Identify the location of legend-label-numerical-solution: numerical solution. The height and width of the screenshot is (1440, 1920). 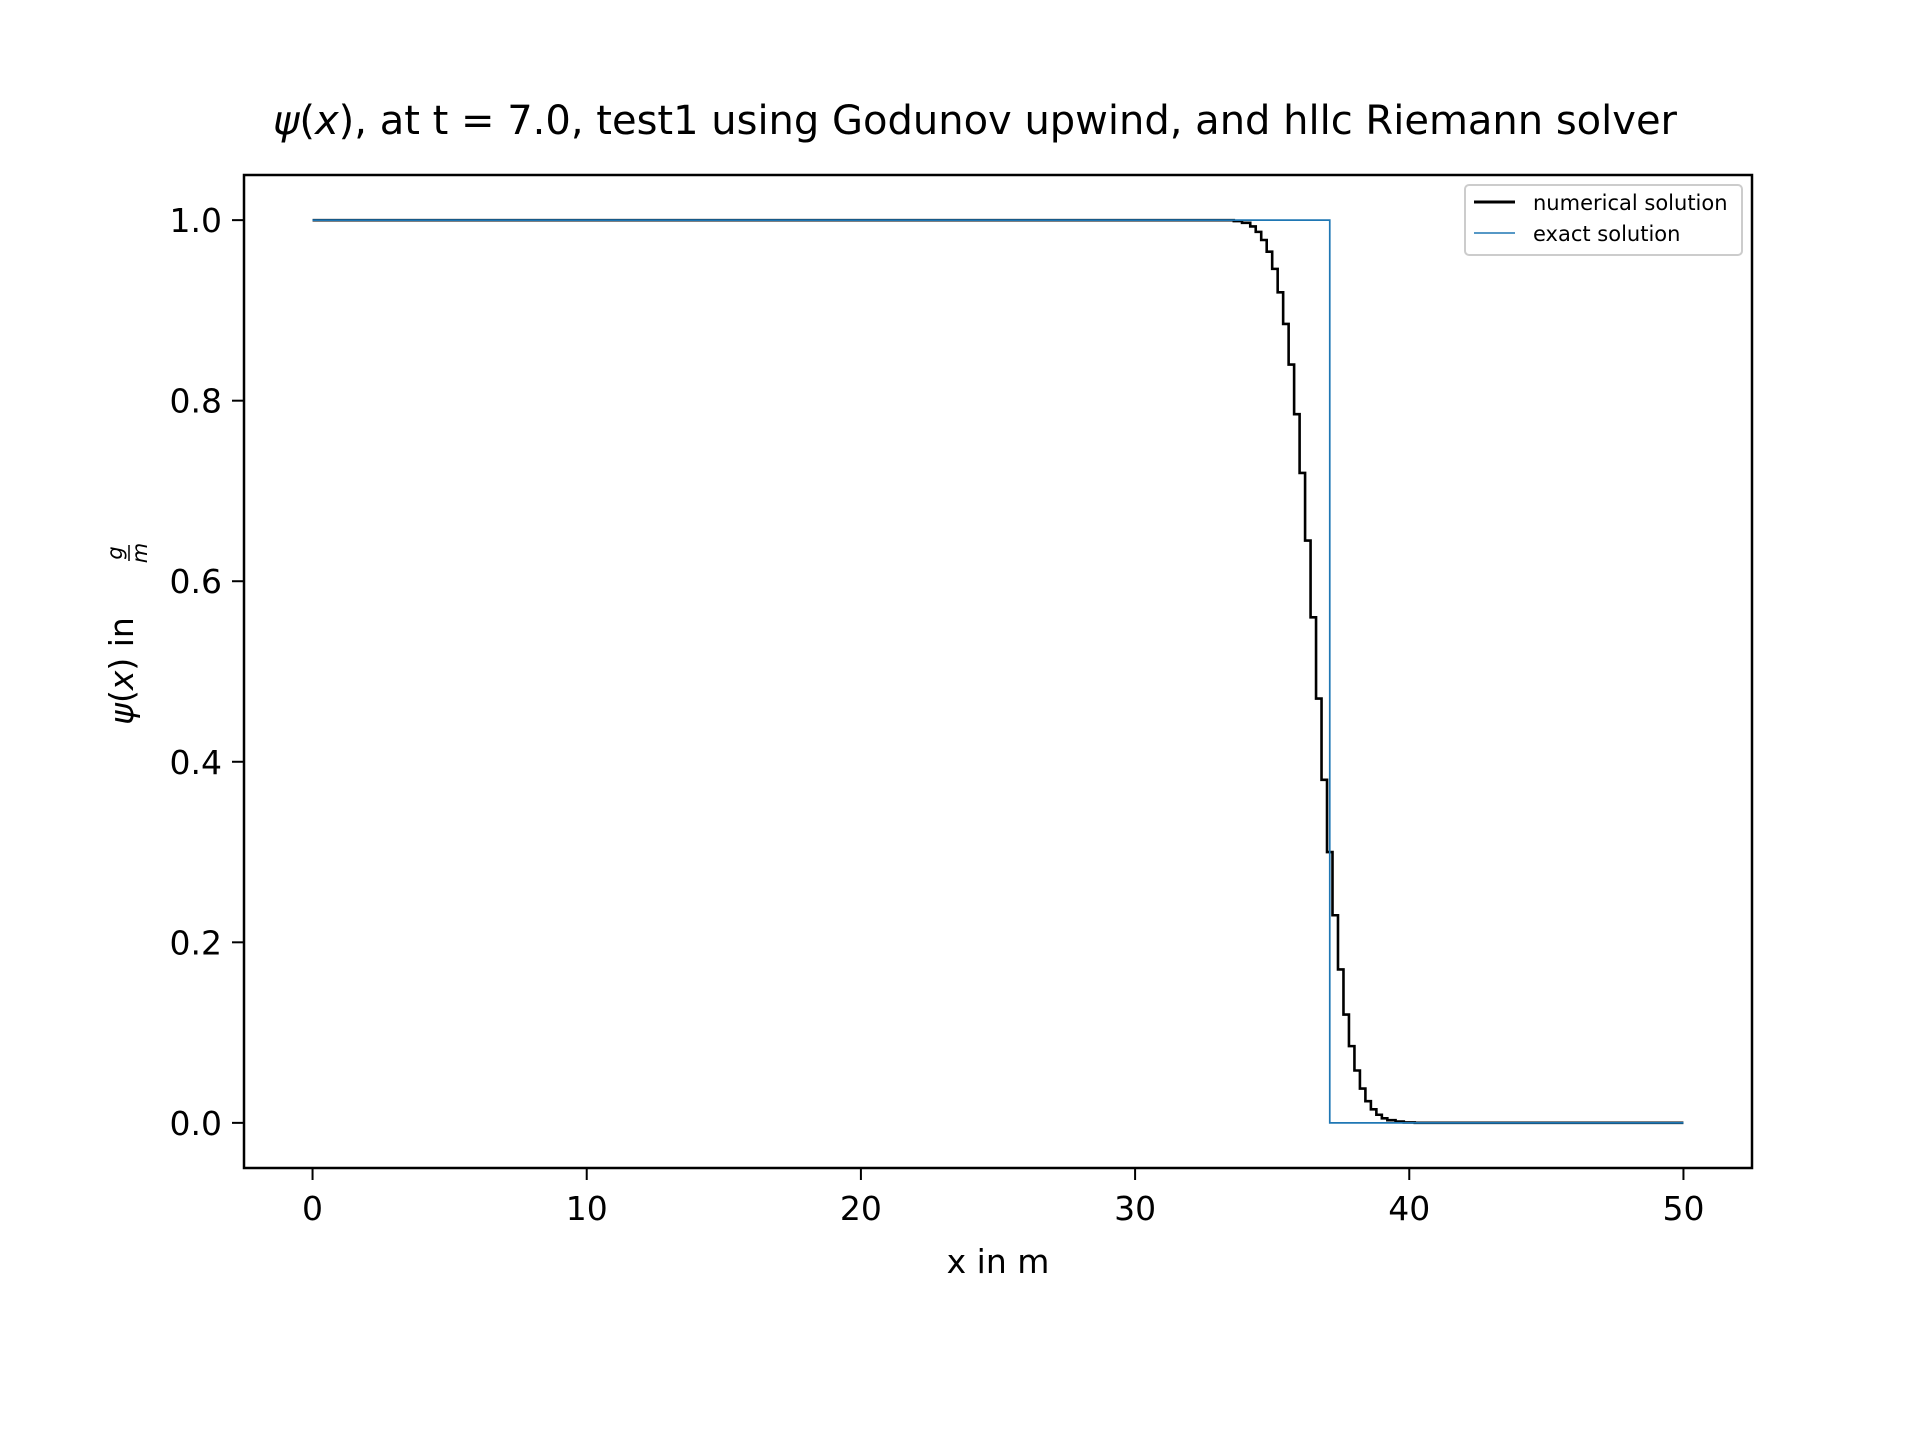
(1630, 203).